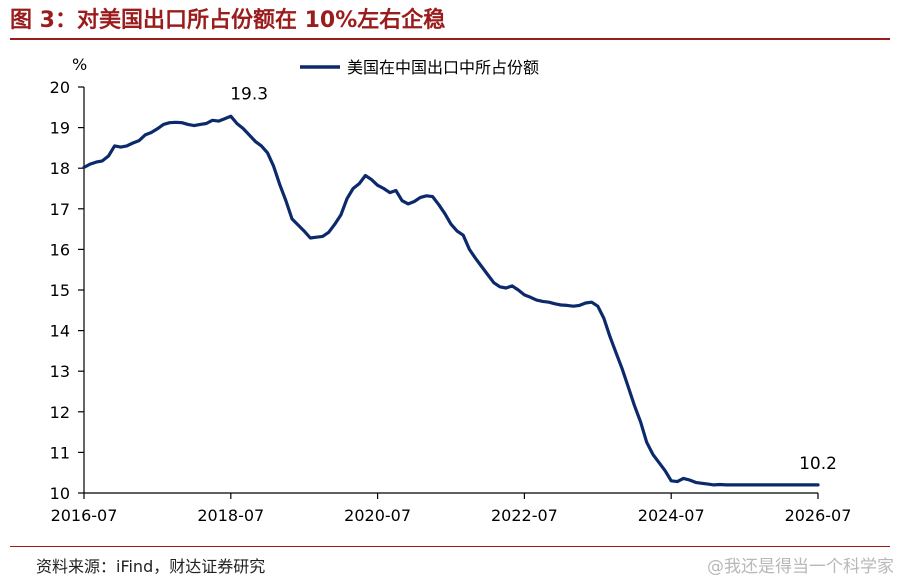 The height and width of the screenshot is (585, 906). Describe the element at coordinates (230, 515) in the screenshot. I see `x-tick-label: 2018-07` at that location.